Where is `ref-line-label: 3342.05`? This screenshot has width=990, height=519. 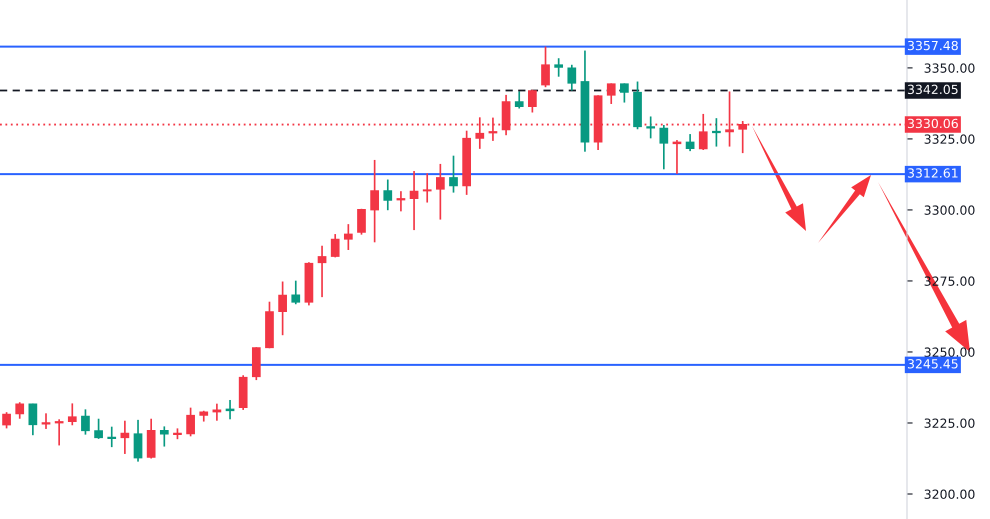
ref-line-label: 3342.05 is located at coordinates (933, 89).